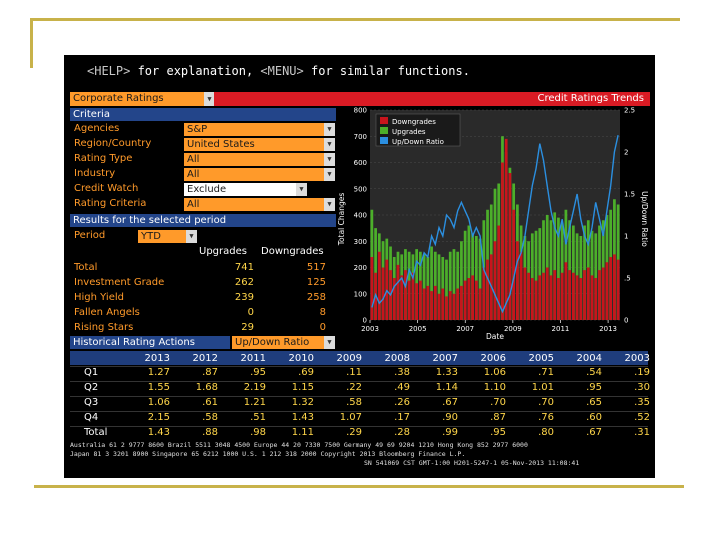  What do you see at coordinates (254, 144) in the screenshot?
I see `region-field: United States` at bounding box center [254, 144].